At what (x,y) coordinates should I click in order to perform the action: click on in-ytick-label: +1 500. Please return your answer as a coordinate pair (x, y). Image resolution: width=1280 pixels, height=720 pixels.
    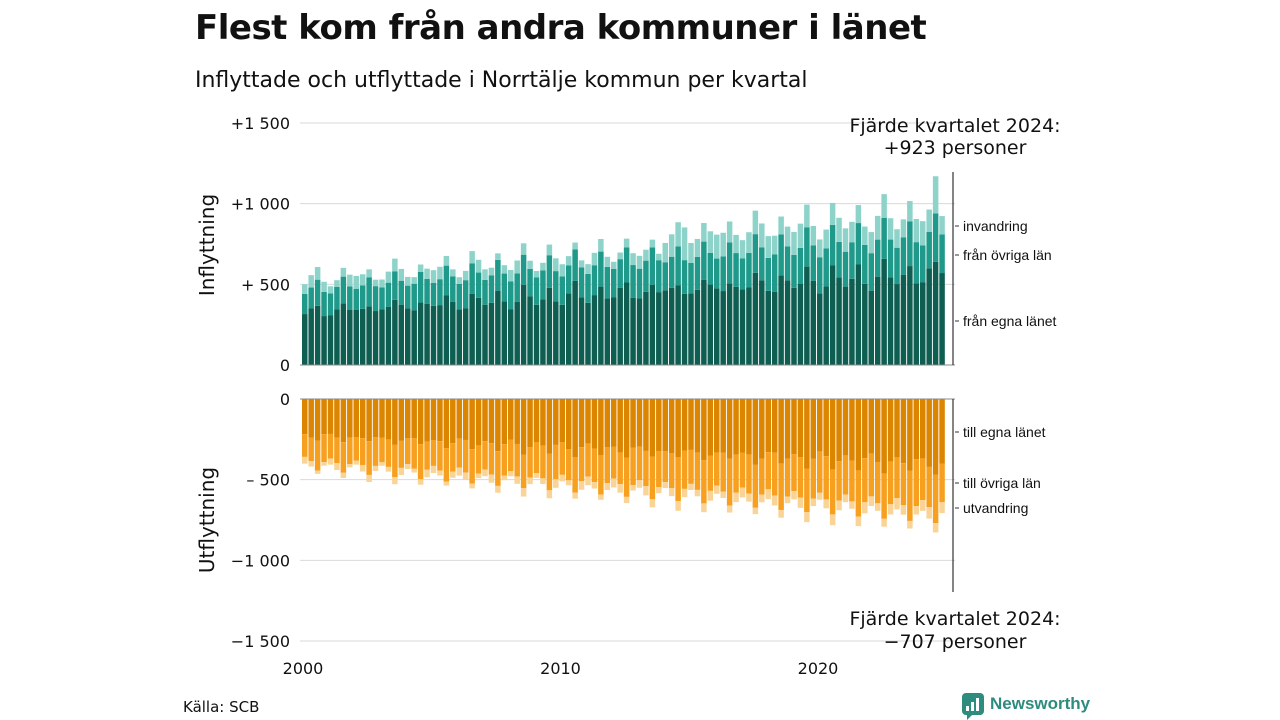
    Looking at the image, I should click on (260, 123).